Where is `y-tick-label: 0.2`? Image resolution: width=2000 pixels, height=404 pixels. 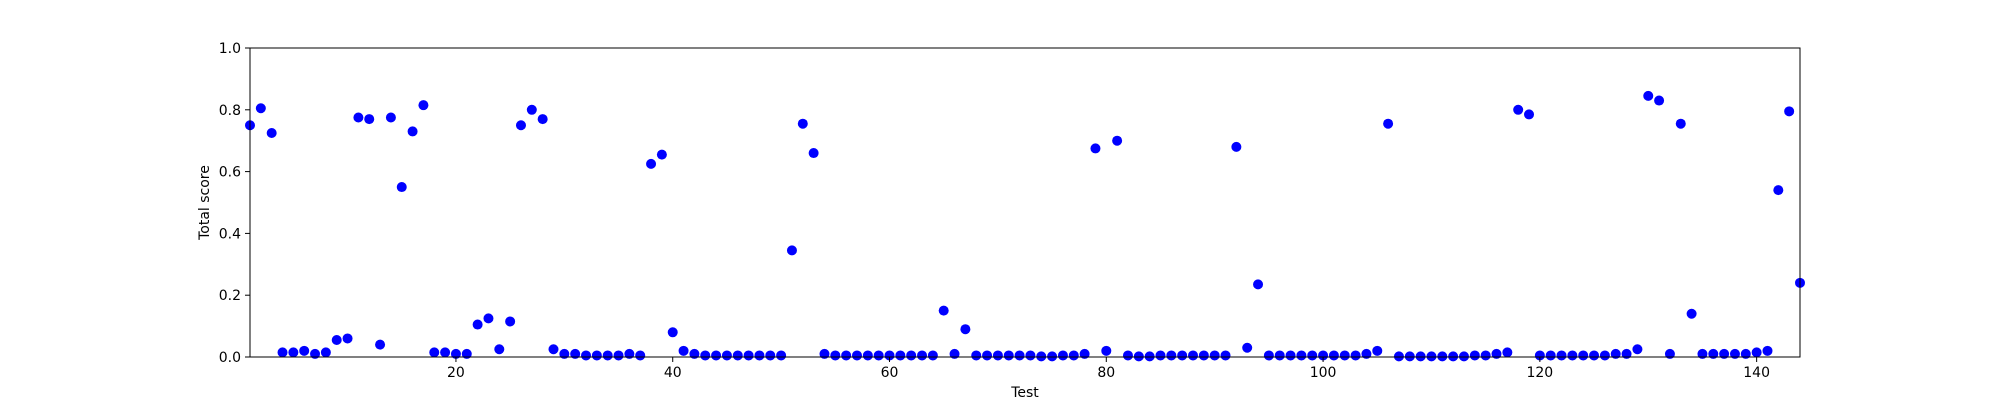
y-tick-label: 0.2 is located at coordinates (230, 296).